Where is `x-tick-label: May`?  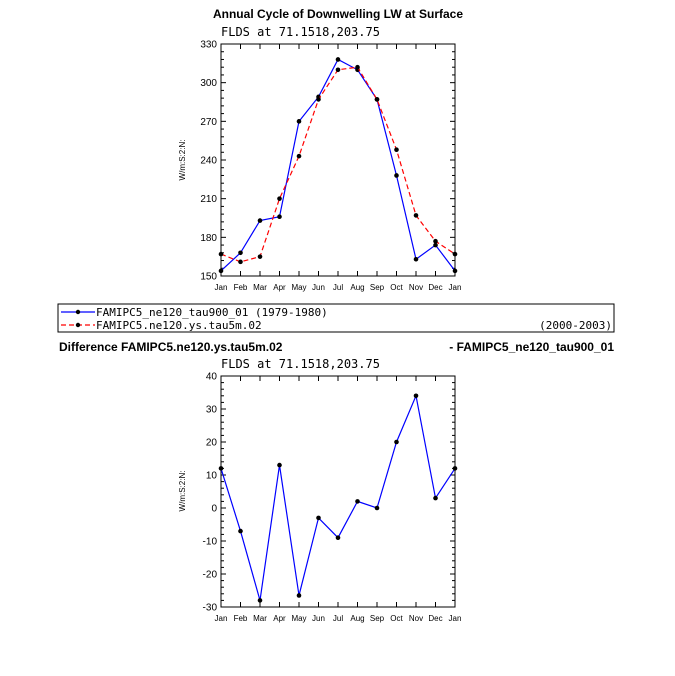 x-tick-label: May is located at coordinates (298, 287).